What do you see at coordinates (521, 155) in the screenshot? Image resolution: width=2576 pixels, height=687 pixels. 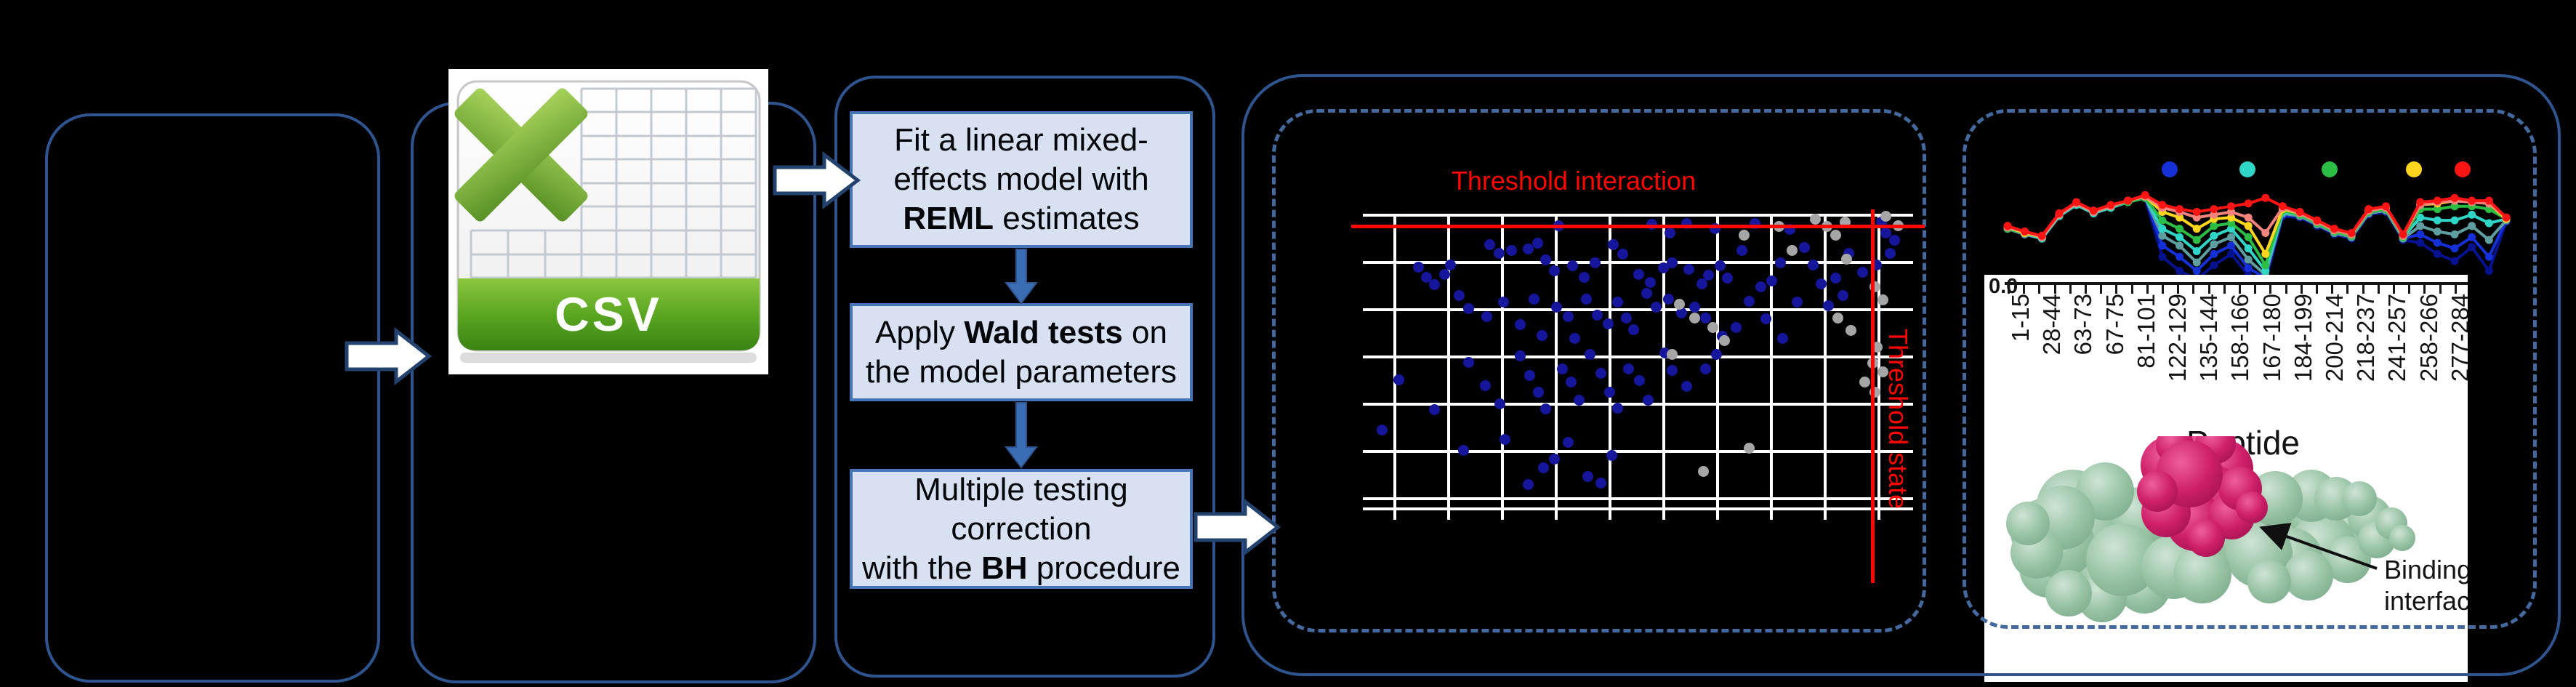 I see `excel-x-icon` at bounding box center [521, 155].